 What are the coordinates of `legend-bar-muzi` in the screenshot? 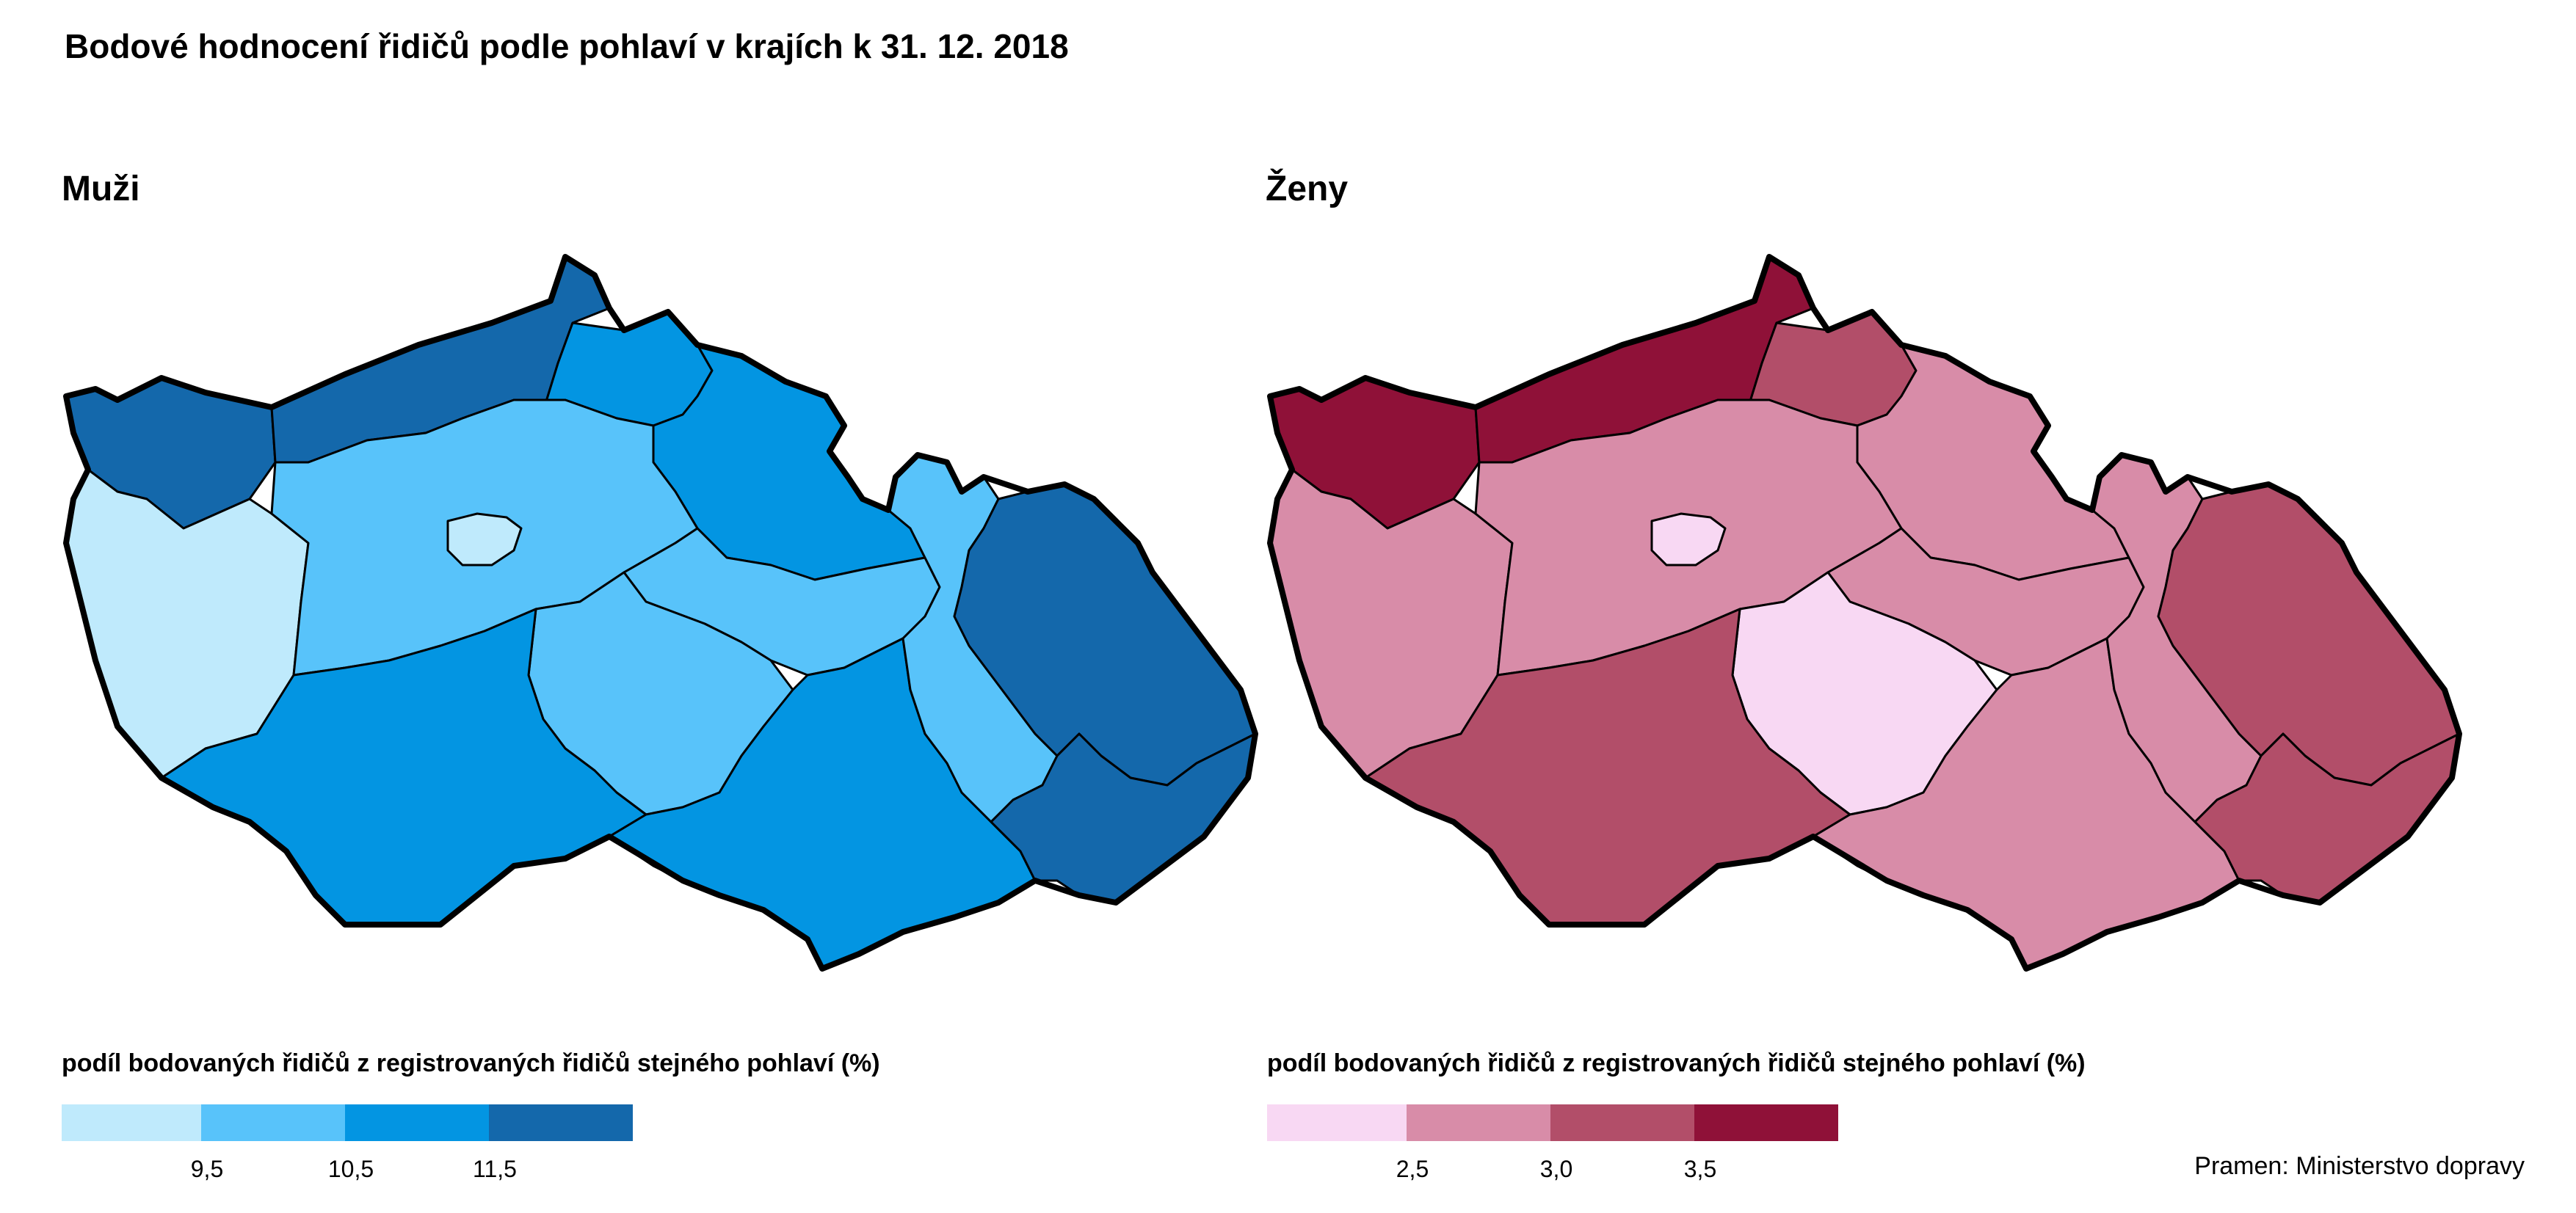 It's located at (348, 1122).